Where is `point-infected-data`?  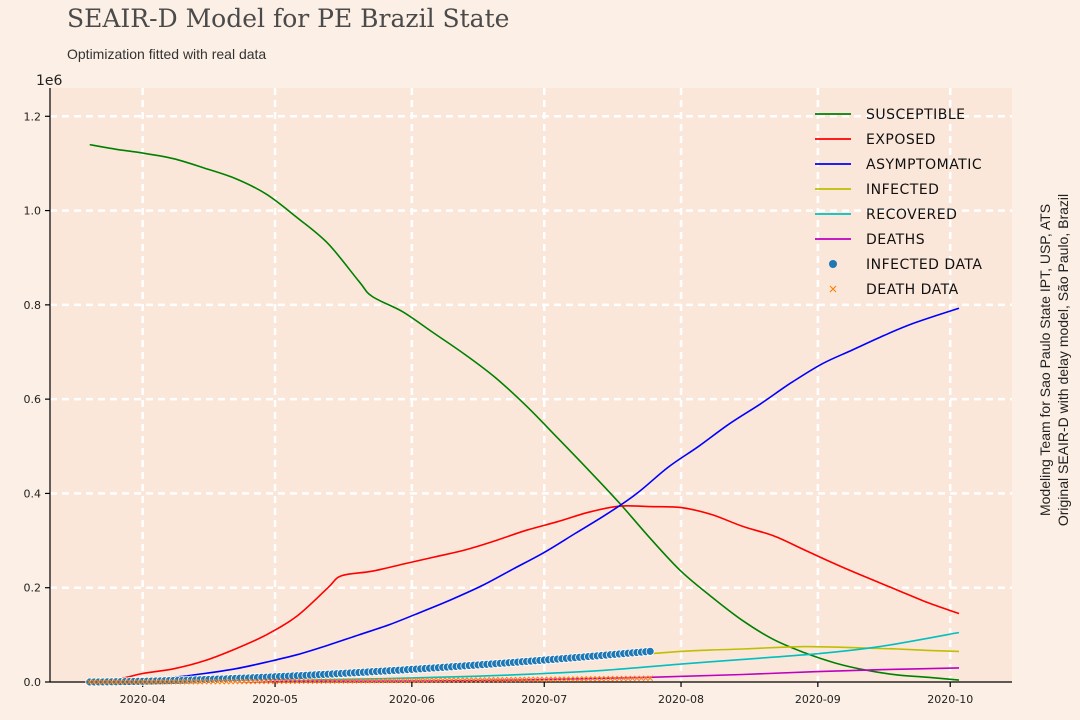
point-infected-data is located at coordinates (650, 651).